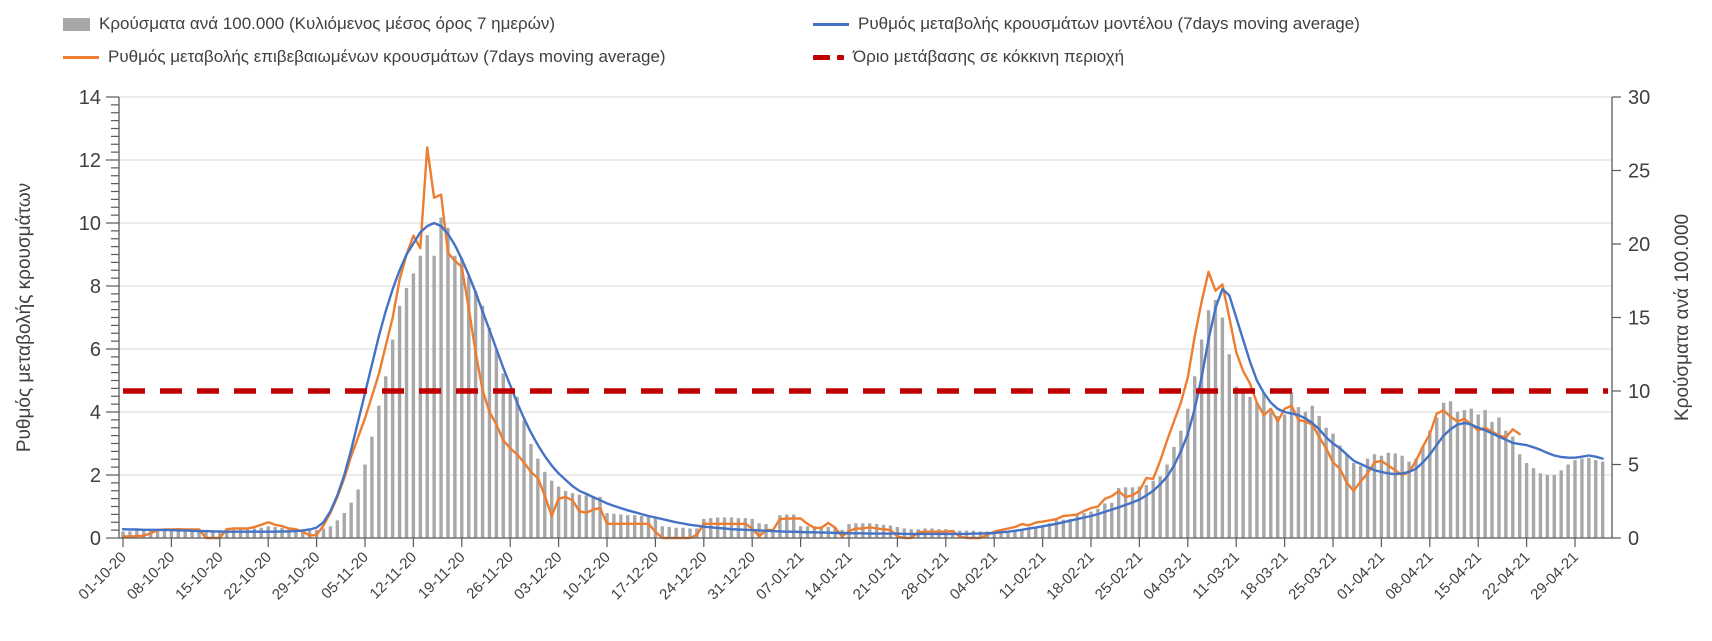 The width and height of the screenshot is (1712, 641). I want to click on left-axis-tick-label: 6, so click(95, 350).